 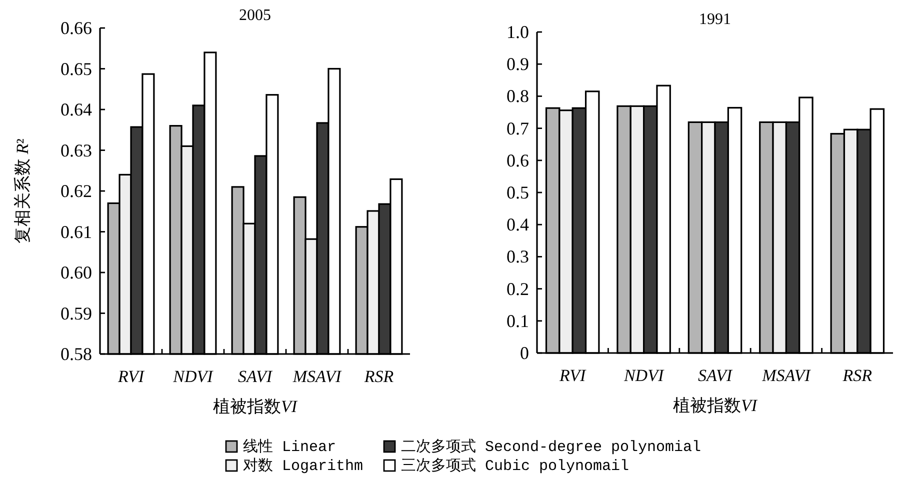 I want to click on y-tick-label: 1.0, so click(x=517, y=32).